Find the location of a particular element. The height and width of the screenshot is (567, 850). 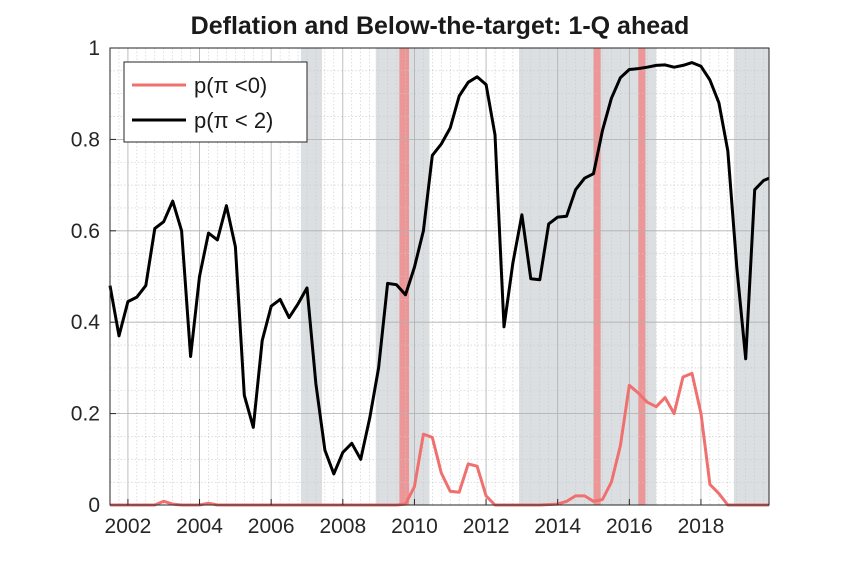

legend: p(π <0) p(π < 2) is located at coordinates (215, 102).